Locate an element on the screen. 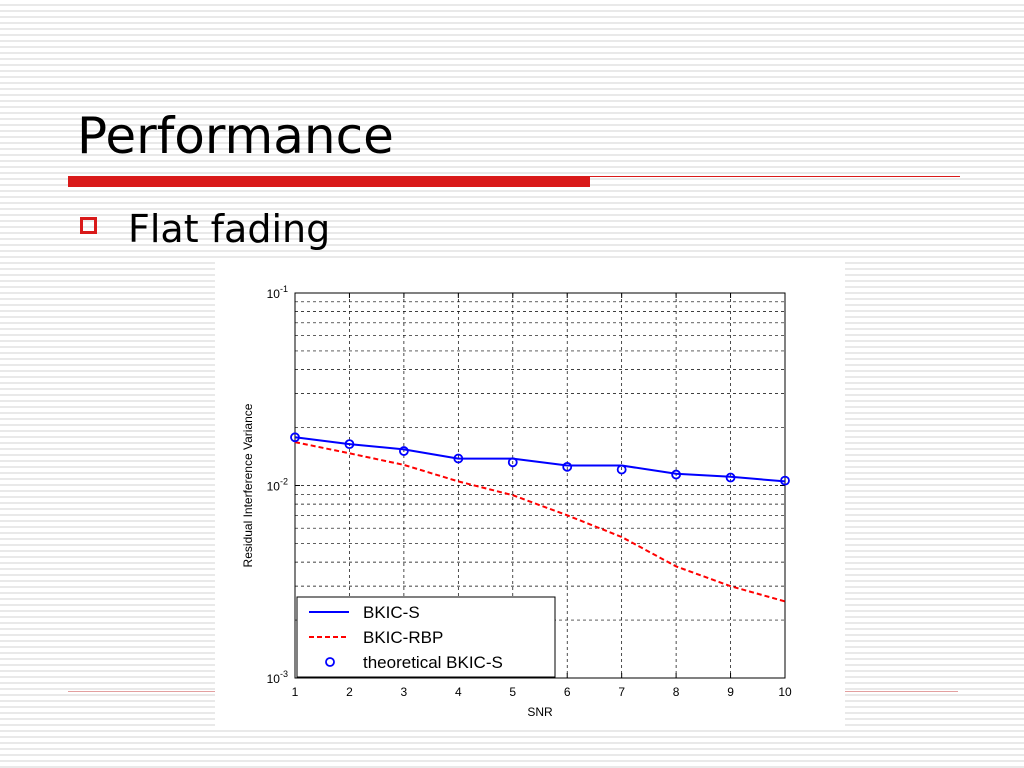 The image size is (1024, 768). footer-line-right is located at coordinates (901, 691).